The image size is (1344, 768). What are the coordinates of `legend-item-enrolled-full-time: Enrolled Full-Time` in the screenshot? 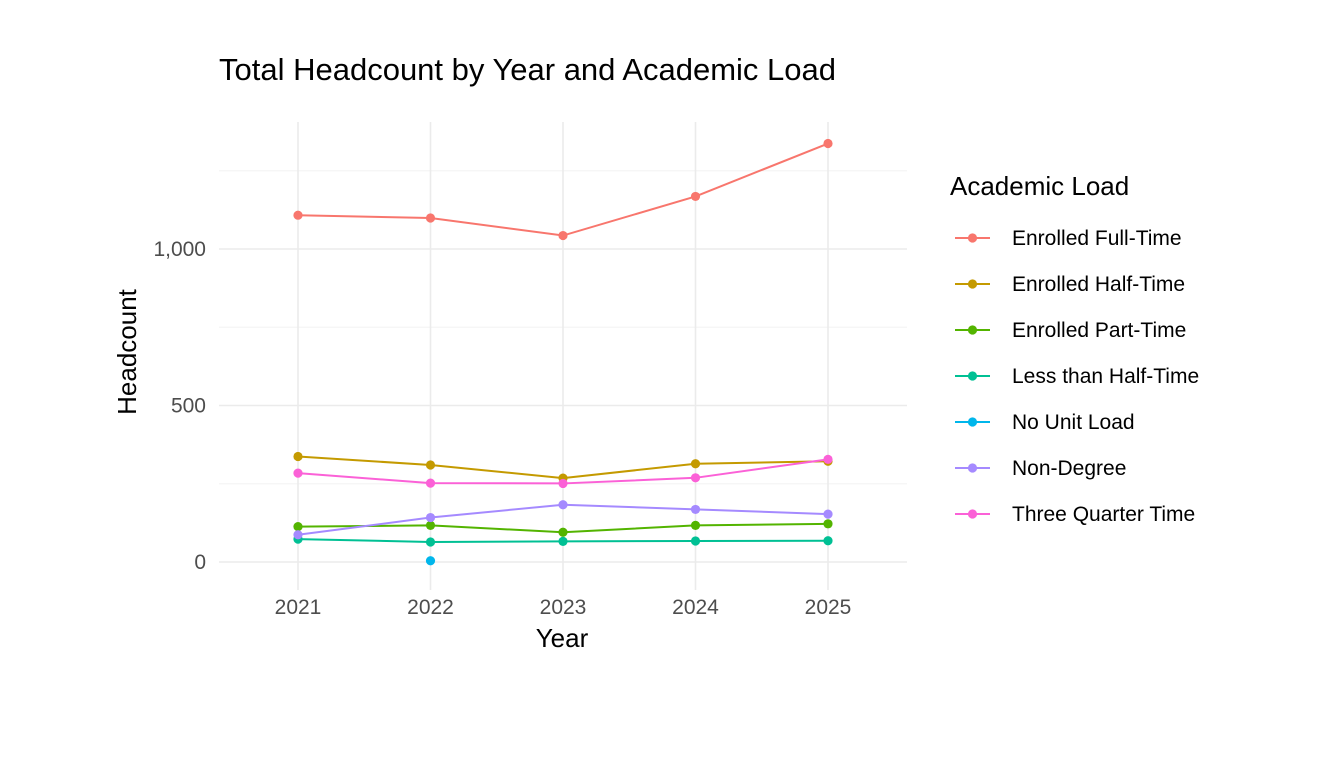 It's located at (1068, 238).